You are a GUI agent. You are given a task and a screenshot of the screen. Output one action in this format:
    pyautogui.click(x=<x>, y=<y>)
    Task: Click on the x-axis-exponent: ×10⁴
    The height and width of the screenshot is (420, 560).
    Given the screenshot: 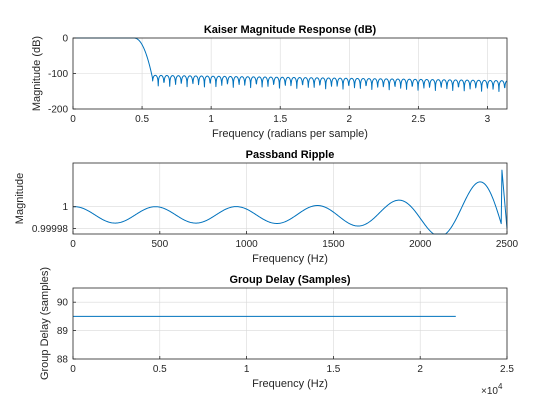 What is the action you would take?
    pyautogui.click(x=492, y=389)
    